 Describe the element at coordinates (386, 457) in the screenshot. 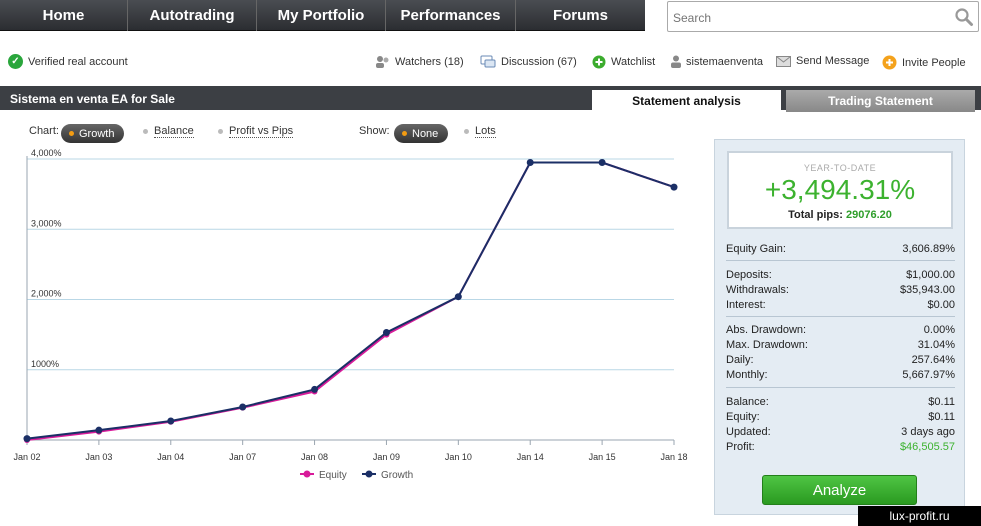

I see `x-tick-label: Jan 09` at that location.